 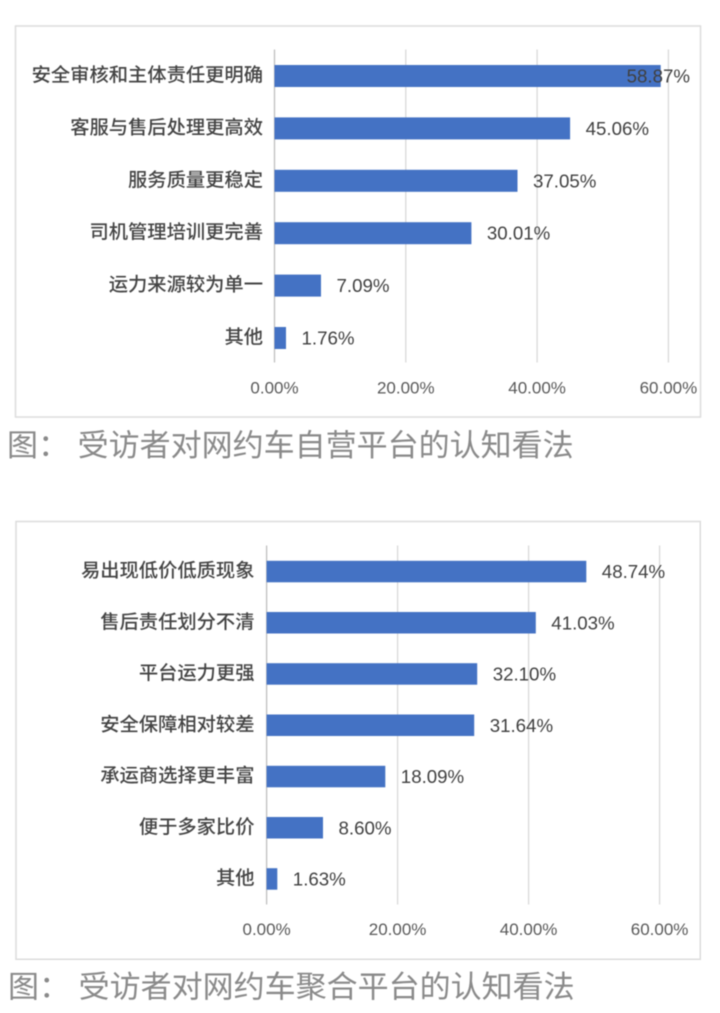 What do you see at coordinates (177, 725) in the screenshot?
I see `svg-text: 安全保障相对较差` at bounding box center [177, 725].